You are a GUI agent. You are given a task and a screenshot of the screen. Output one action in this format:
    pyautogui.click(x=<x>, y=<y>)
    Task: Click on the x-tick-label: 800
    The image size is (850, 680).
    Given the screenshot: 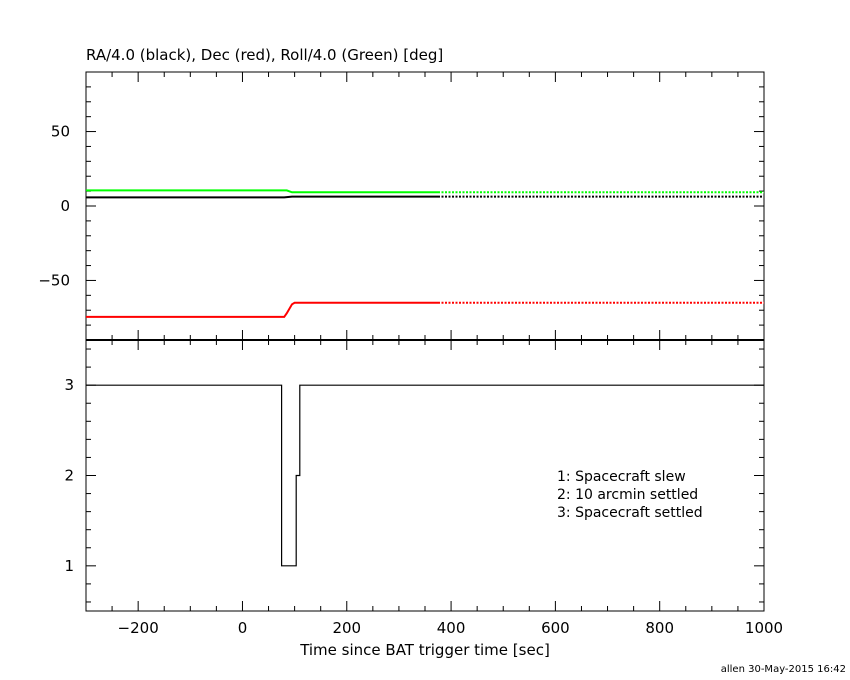 What is the action you would take?
    pyautogui.click(x=659, y=628)
    